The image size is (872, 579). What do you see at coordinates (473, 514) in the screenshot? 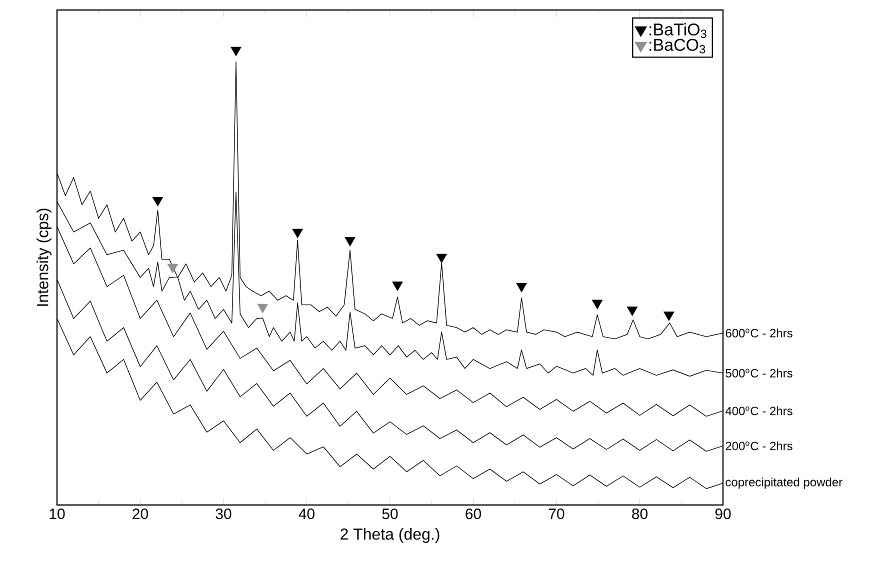
I see `x-tick-label: 60` at bounding box center [473, 514].